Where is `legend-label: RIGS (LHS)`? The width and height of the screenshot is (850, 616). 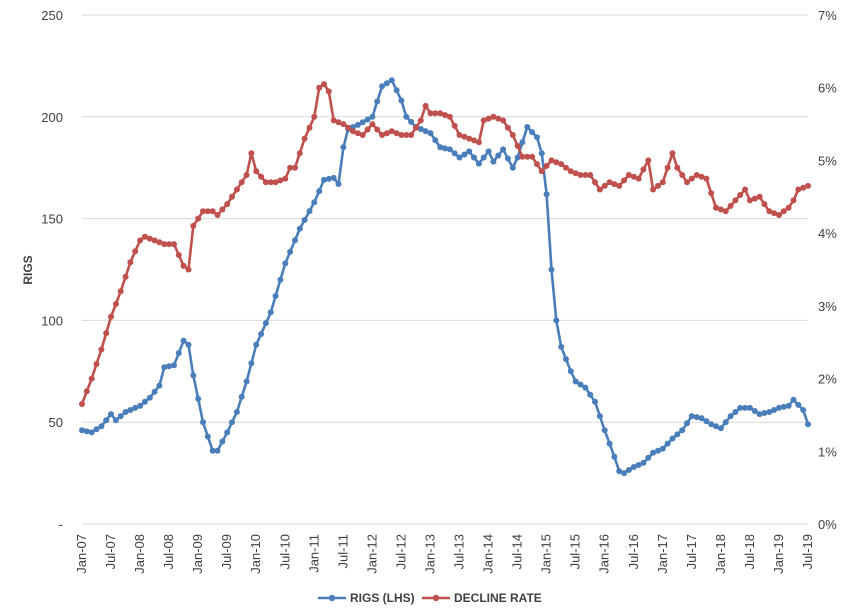 legend-label: RIGS (LHS) is located at coordinates (382, 598).